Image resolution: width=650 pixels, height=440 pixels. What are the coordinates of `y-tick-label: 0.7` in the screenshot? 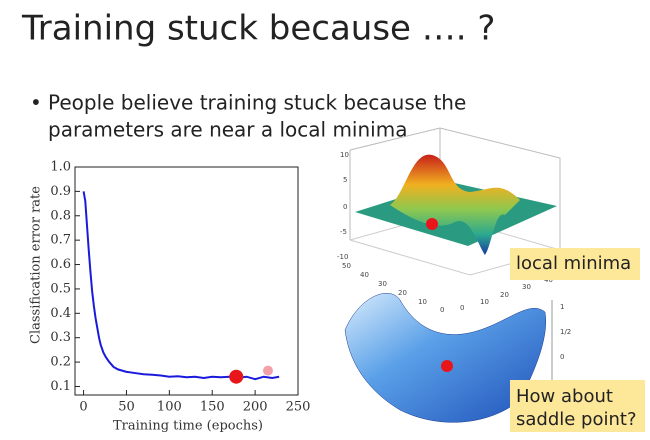 It's located at (60, 240).